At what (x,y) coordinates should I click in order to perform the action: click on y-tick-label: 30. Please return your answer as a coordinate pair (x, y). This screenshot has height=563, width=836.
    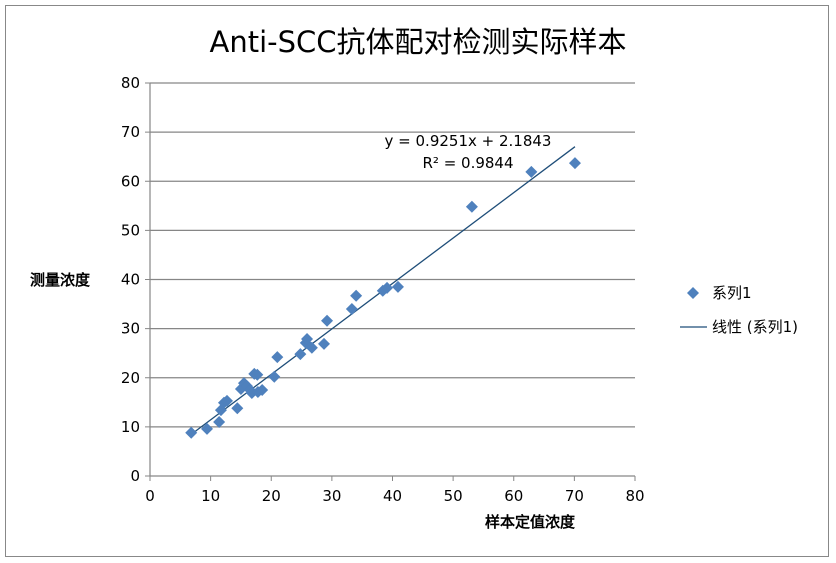
    Looking at the image, I should click on (130, 329).